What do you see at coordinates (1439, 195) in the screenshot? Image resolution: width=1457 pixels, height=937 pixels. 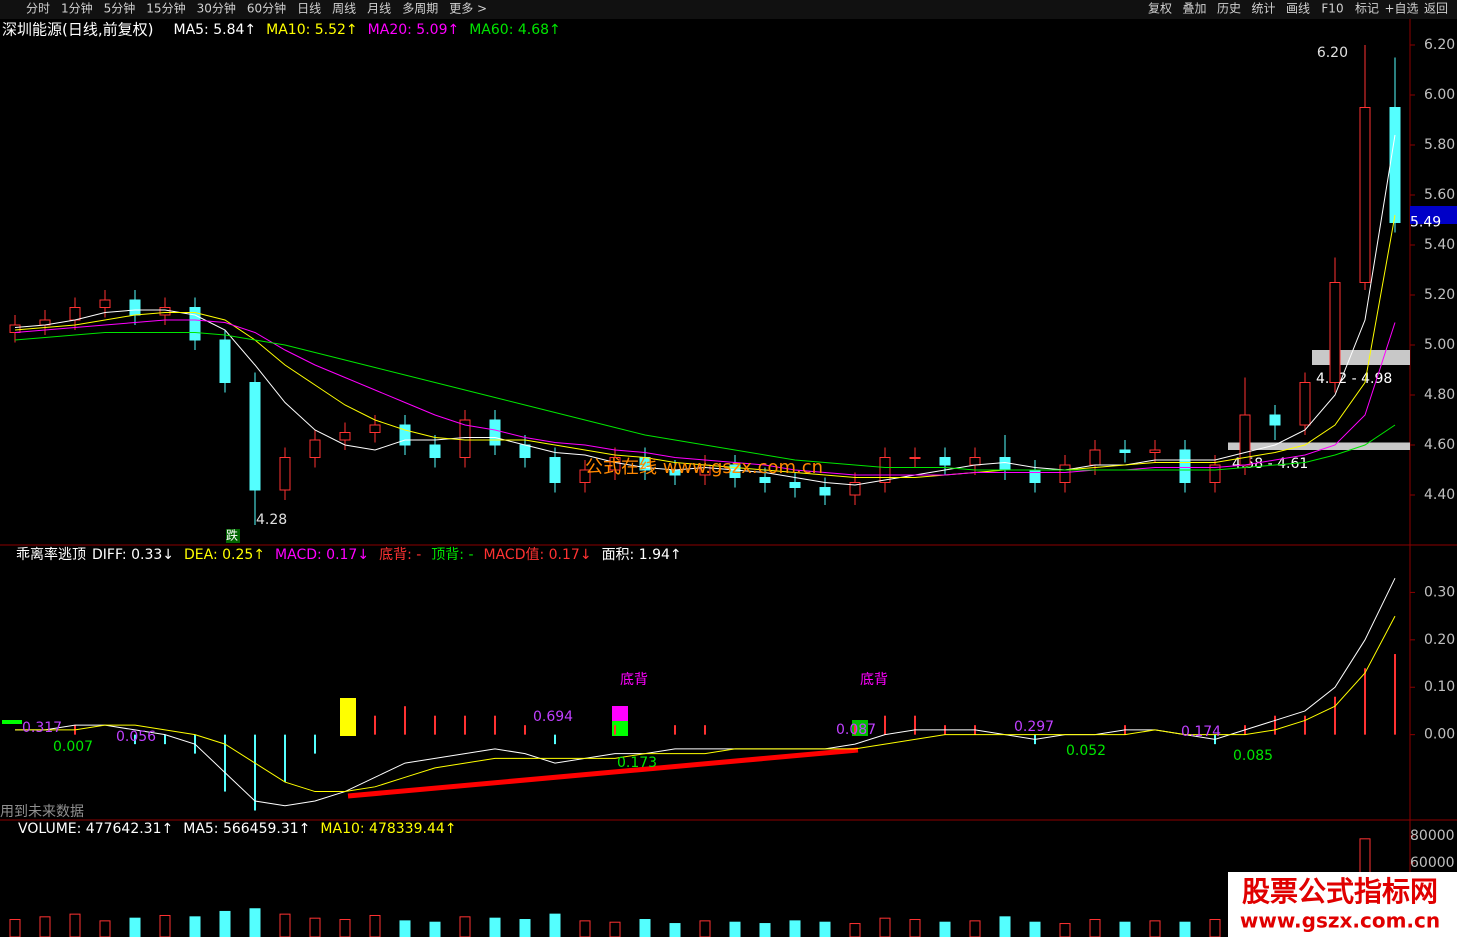 I see `y-tick-label: 5.60` at bounding box center [1439, 195].